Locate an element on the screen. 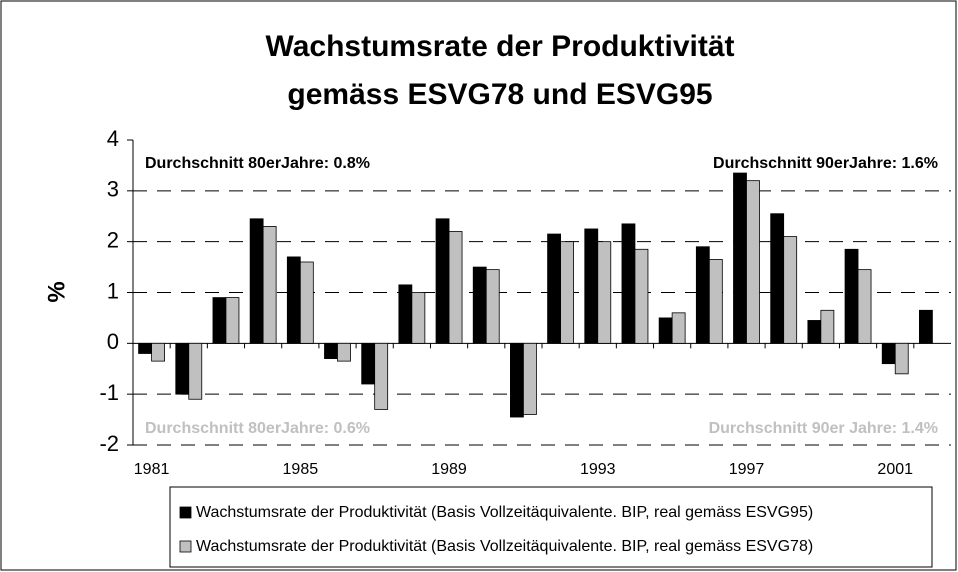 The height and width of the screenshot is (572, 958). x-tick-label: 1981 is located at coordinates (152, 469).